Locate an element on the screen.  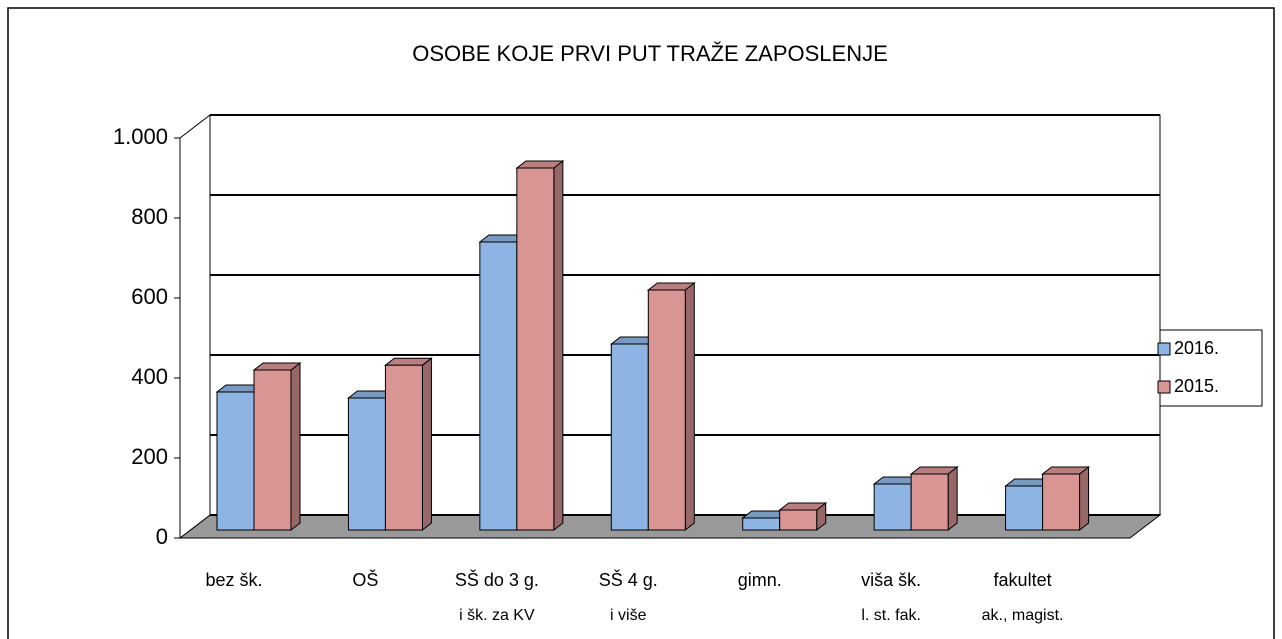
legend-label: 2015. is located at coordinates (1196, 386).